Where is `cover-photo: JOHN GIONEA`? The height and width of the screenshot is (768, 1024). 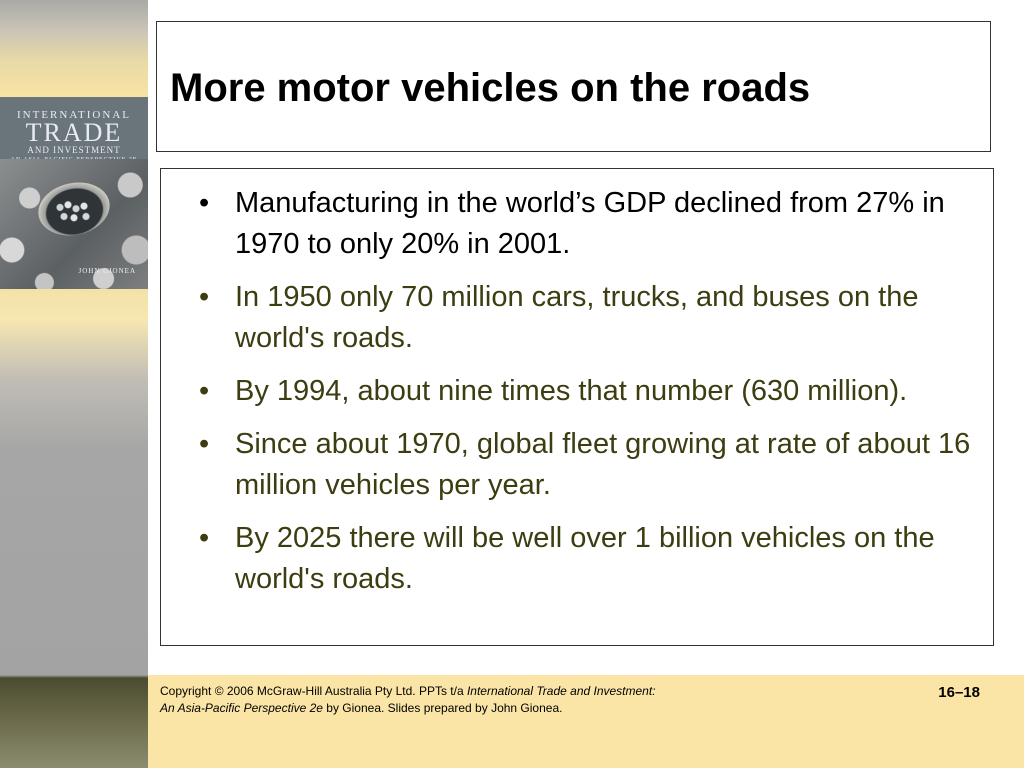 cover-photo: JOHN GIONEA is located at coordinates (74, 224).